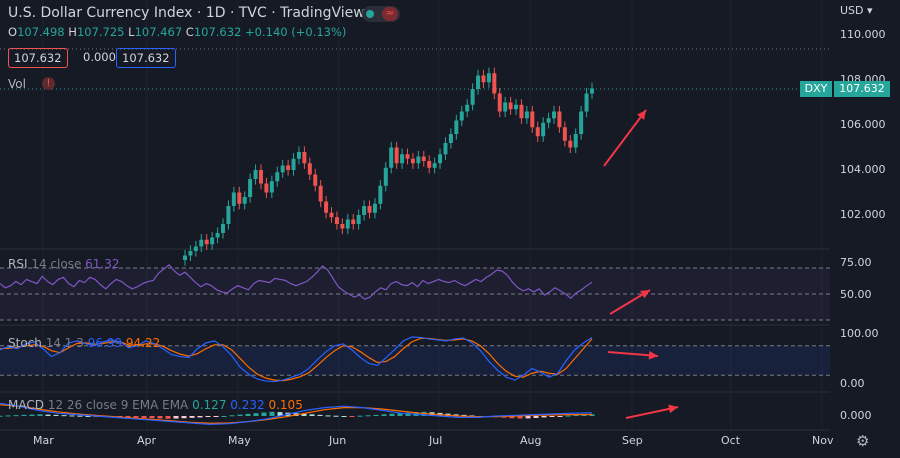  Describe the element at coordinates (158, 32) in the screenshot. I see `low-value: 107.467` at that location.